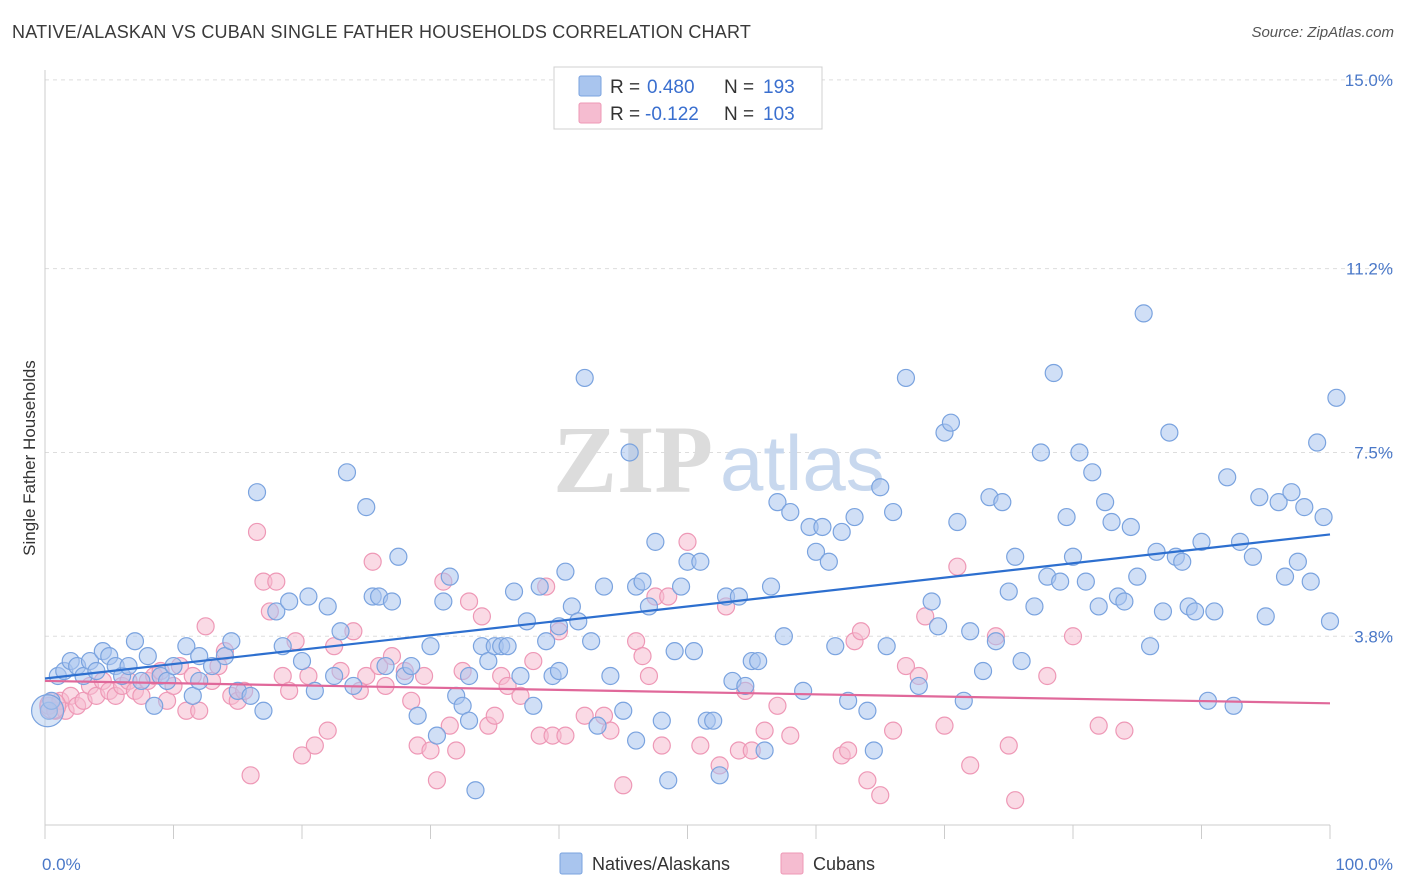  What do you see at coordinates (779, 87) in the screenshot?
I see `legend-n-value-1: 193` at bounding box center [779, 87].